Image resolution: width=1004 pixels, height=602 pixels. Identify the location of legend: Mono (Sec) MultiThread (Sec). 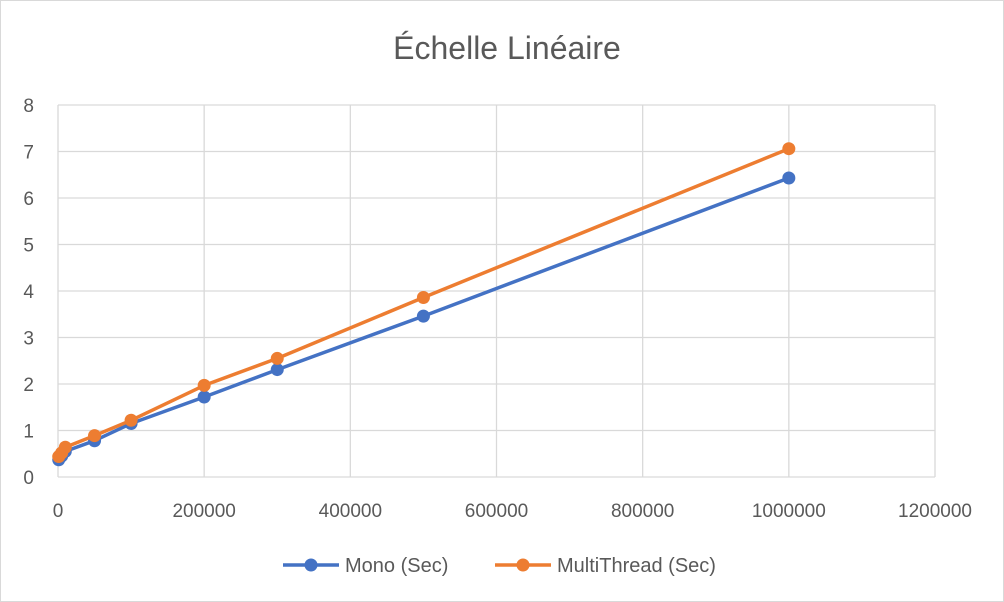
(499, 566).